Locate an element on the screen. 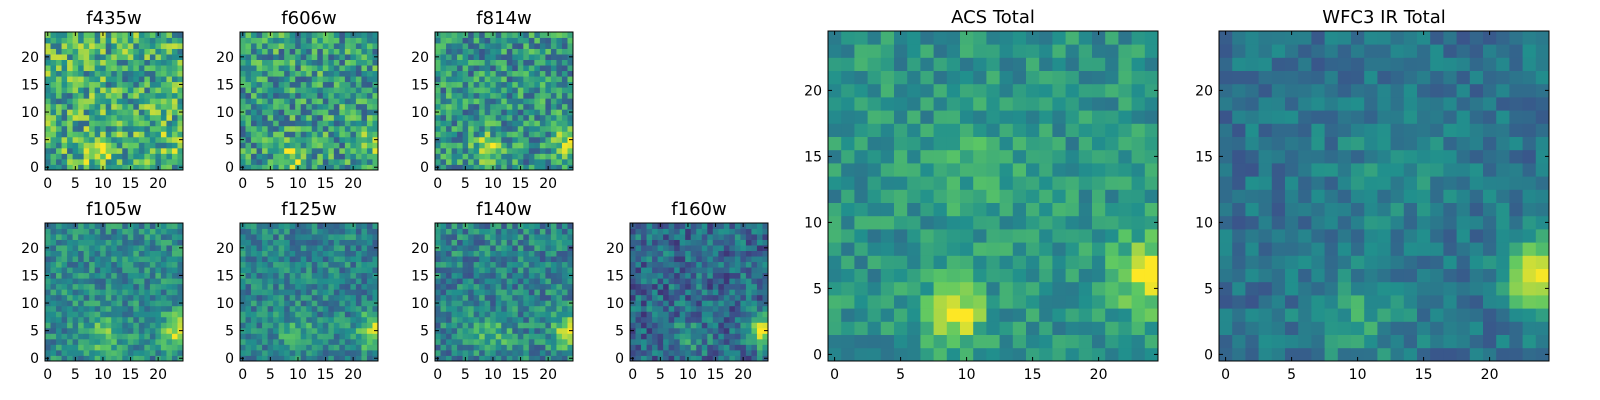 This screenshot has width=1600, height=400. axes-frame is located at coordinates (309, 292).